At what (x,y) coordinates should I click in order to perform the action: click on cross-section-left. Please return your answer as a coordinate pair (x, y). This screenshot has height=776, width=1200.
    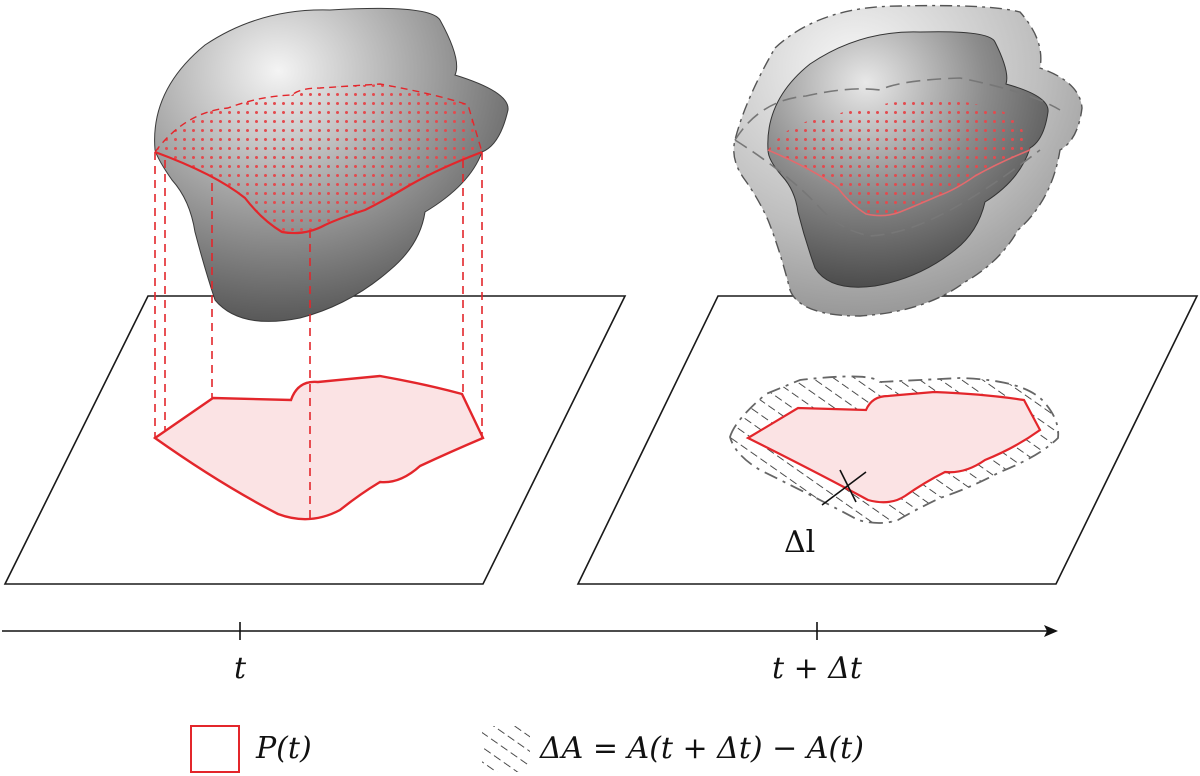
    Looking at the image, I should click on (318, 159).